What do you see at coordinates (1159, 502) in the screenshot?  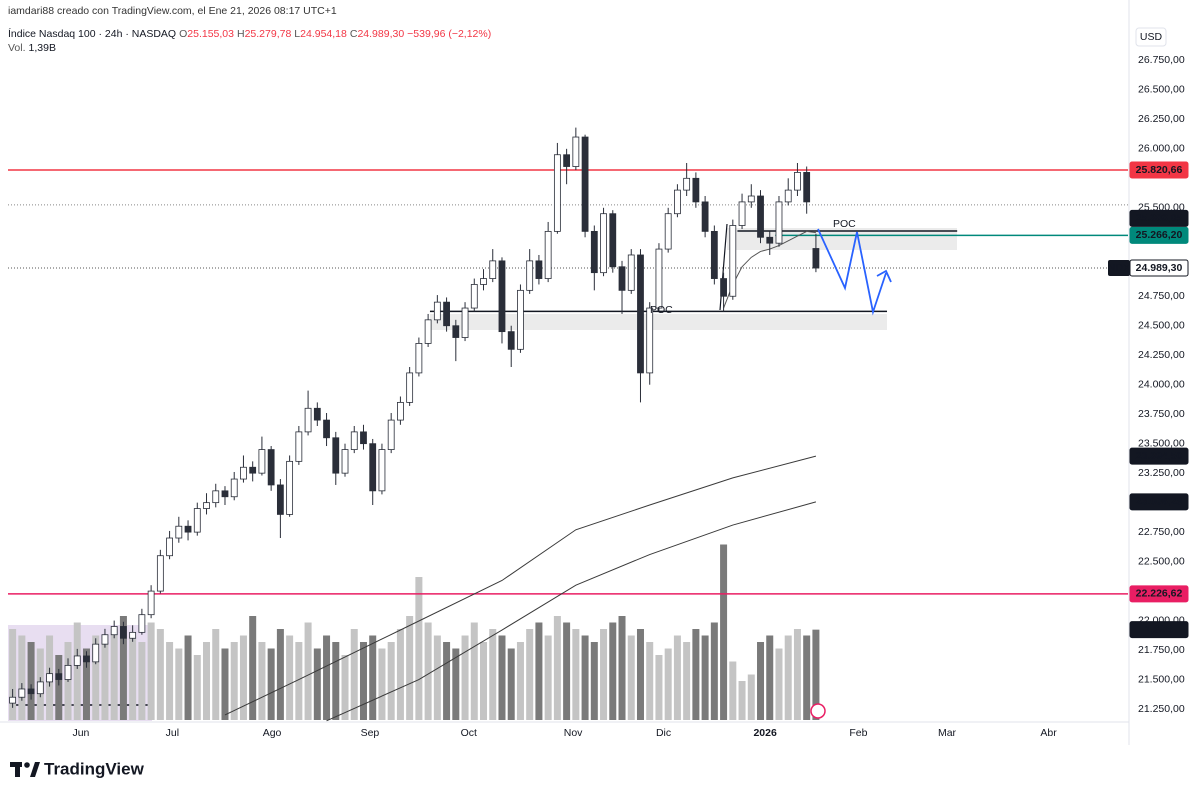 I see `price-badge-label: 23.006,28` at bounding box center [1159, 502].